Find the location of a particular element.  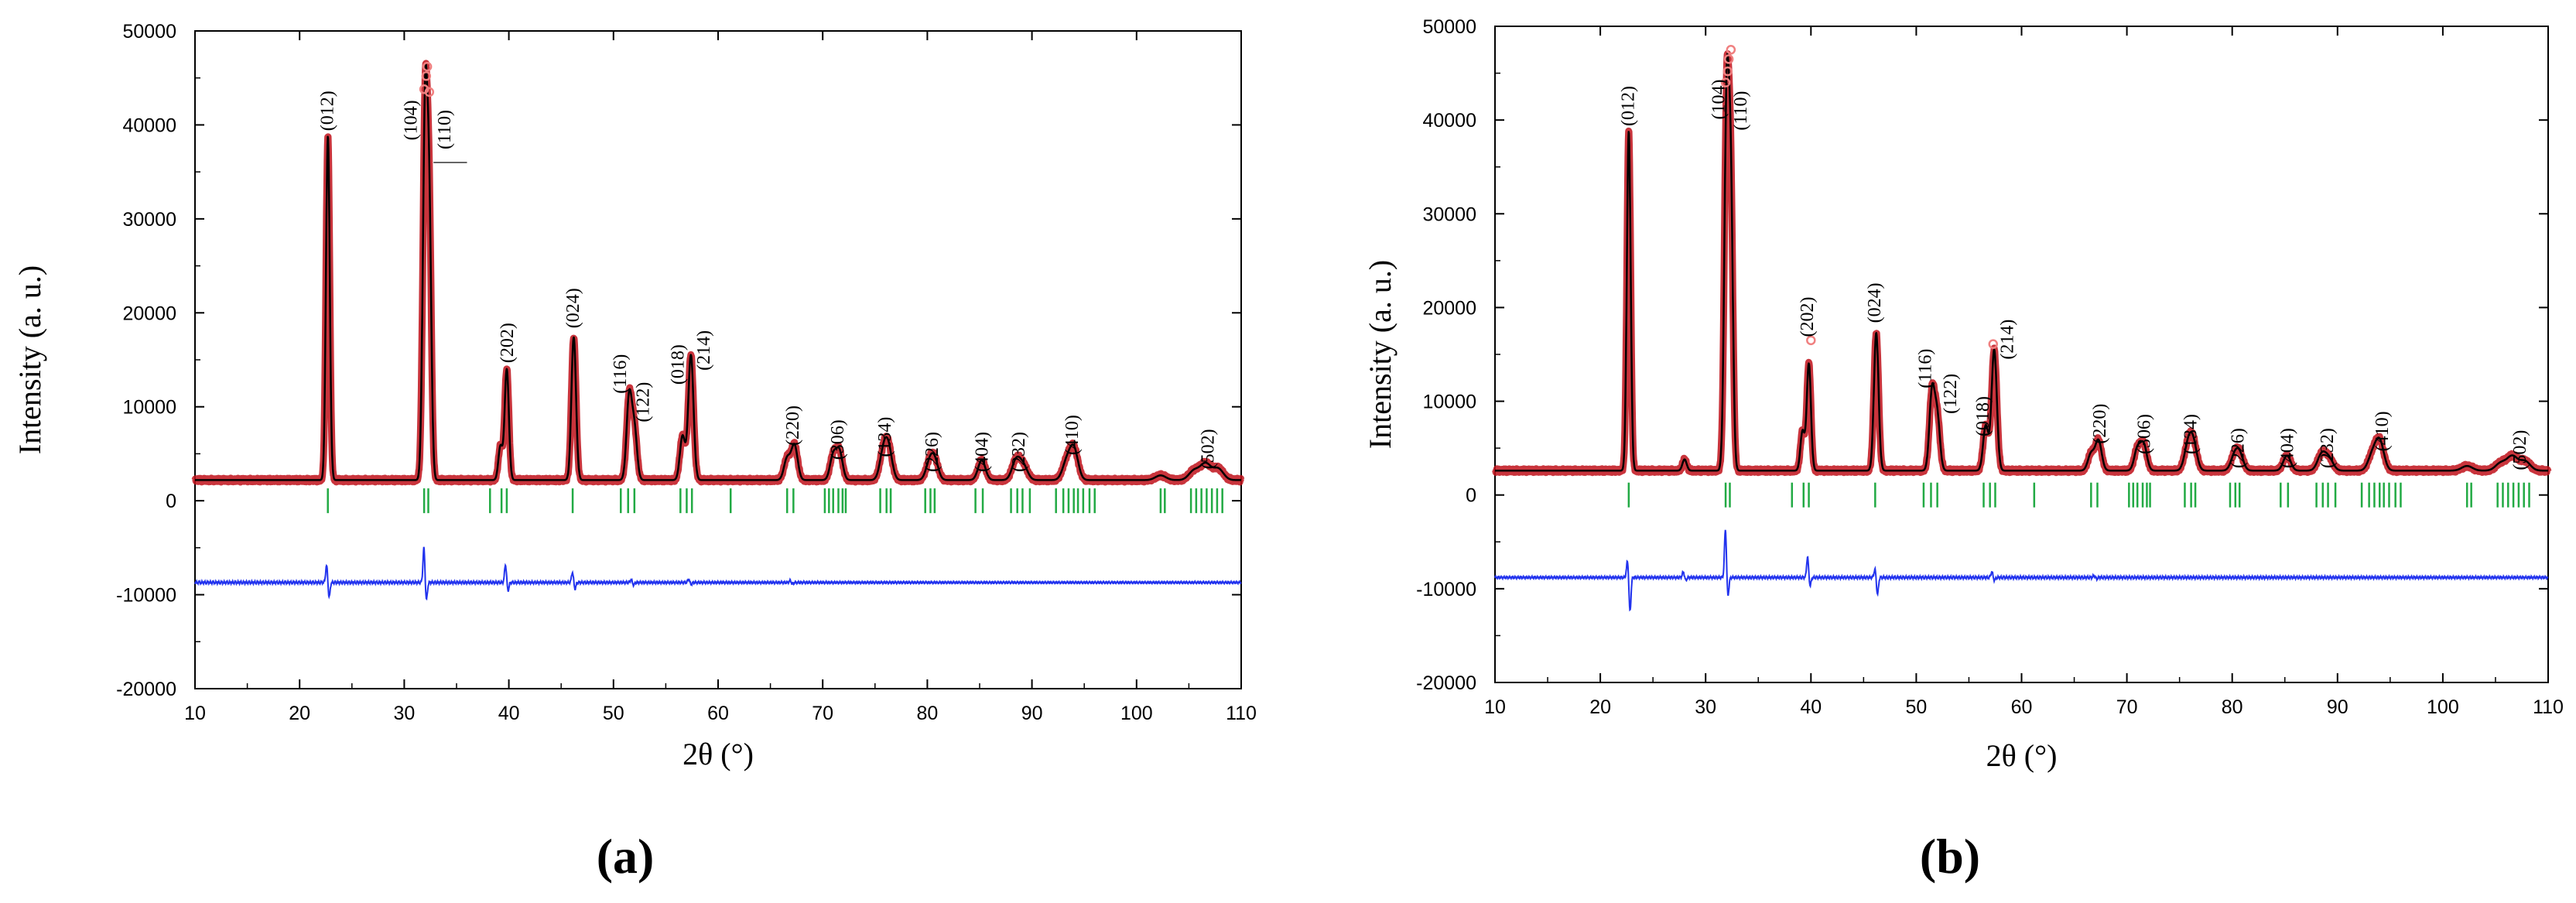

caption-a: (a) is located at coordinates (626, 856).